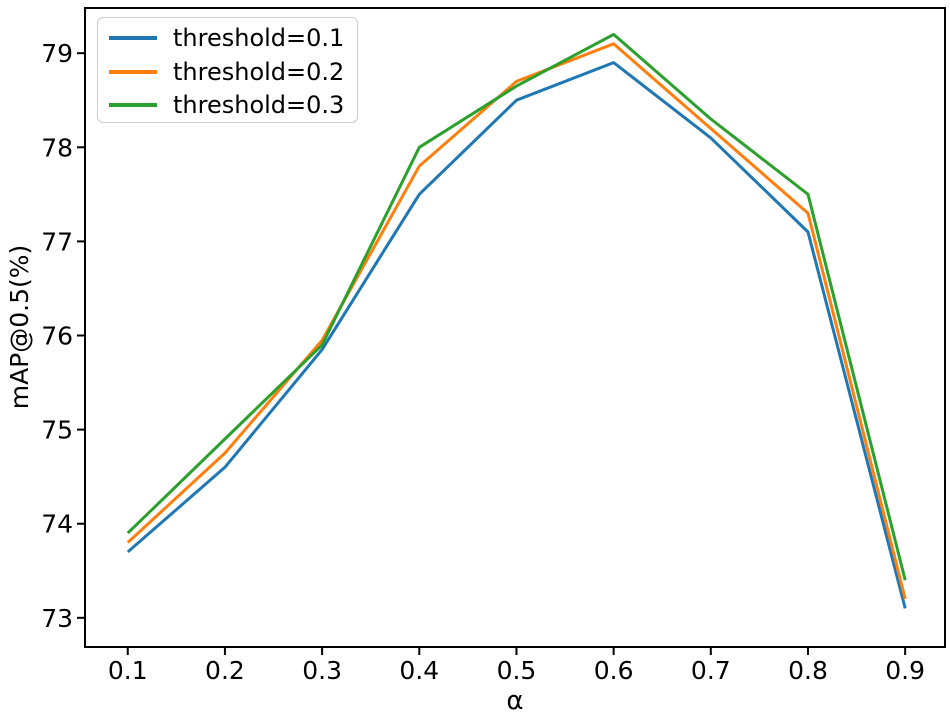  I want to click on legend-item-label: threshold=0.3, so click(259, 105).